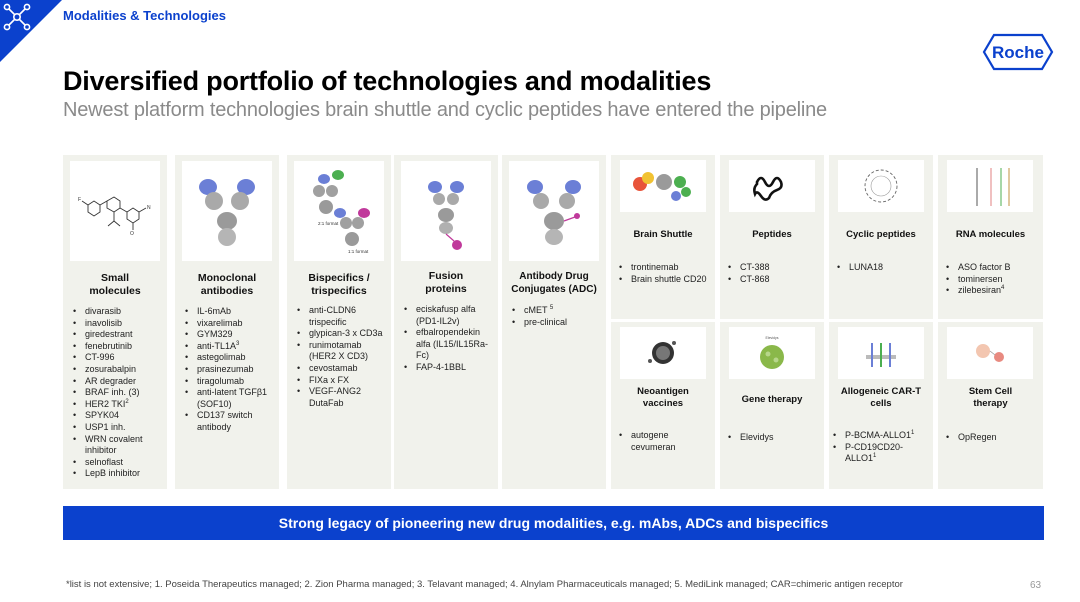 The height and width of the screenshot is (602, 1080). I want to click on neoantigen-list: autogene cevumeran, so click(665, 441).